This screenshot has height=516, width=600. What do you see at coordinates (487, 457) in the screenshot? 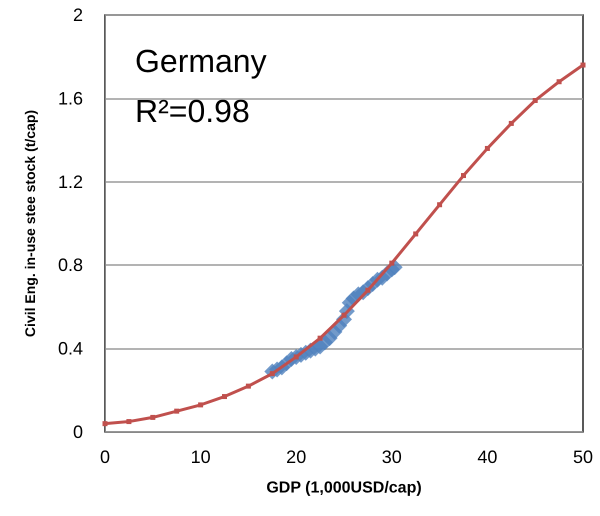
I see `x-tick-label: 40` at bounding box center [487, 457].